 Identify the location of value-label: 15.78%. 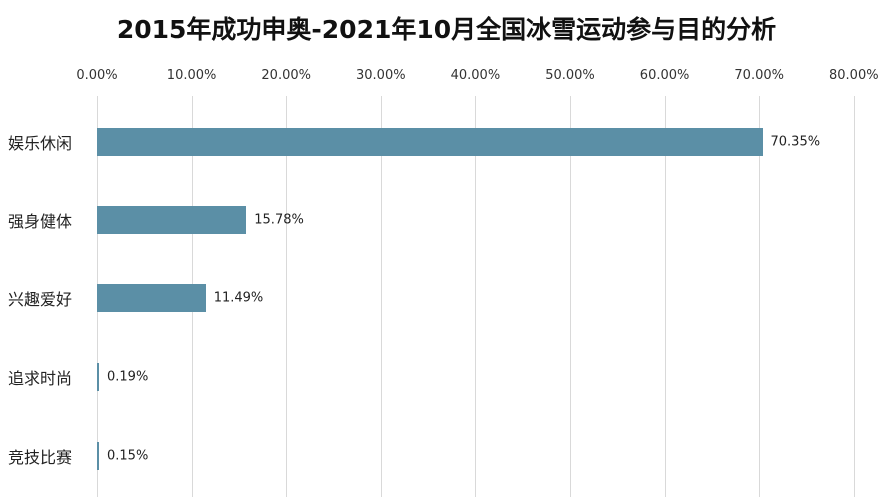
(279, 220).